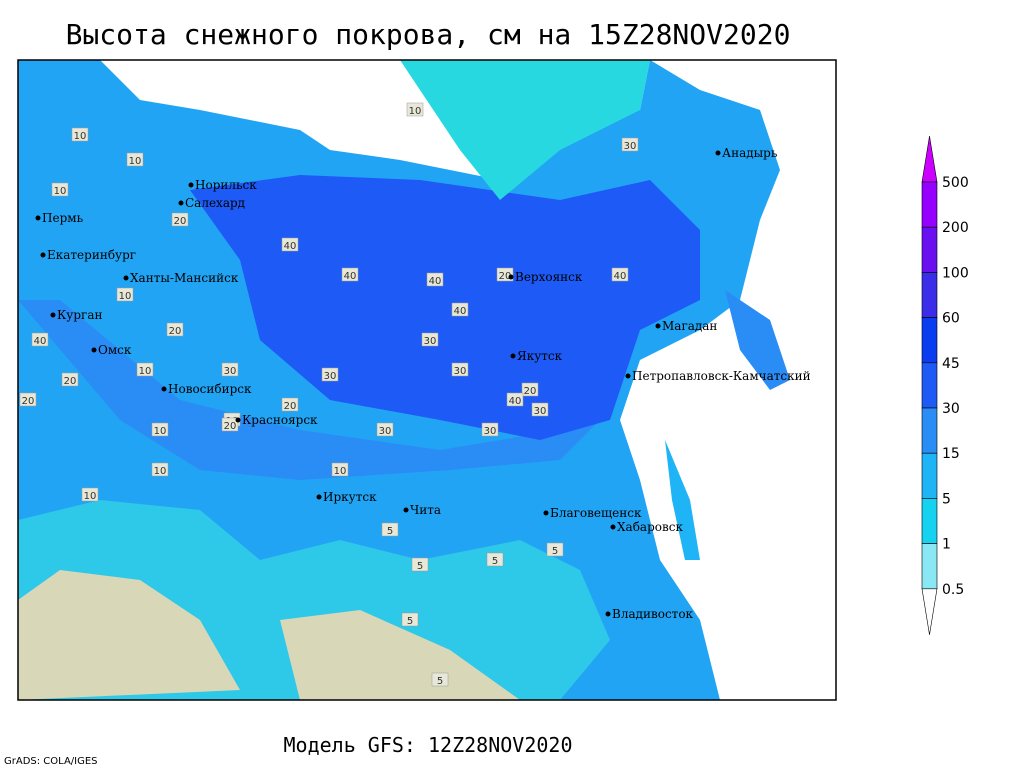 This screenshot has height=768, width=1024. What do you see at coordinates (929, 159) in the screenshot?
I see `colorbar-cap-top` at bounding box center [929, 159].